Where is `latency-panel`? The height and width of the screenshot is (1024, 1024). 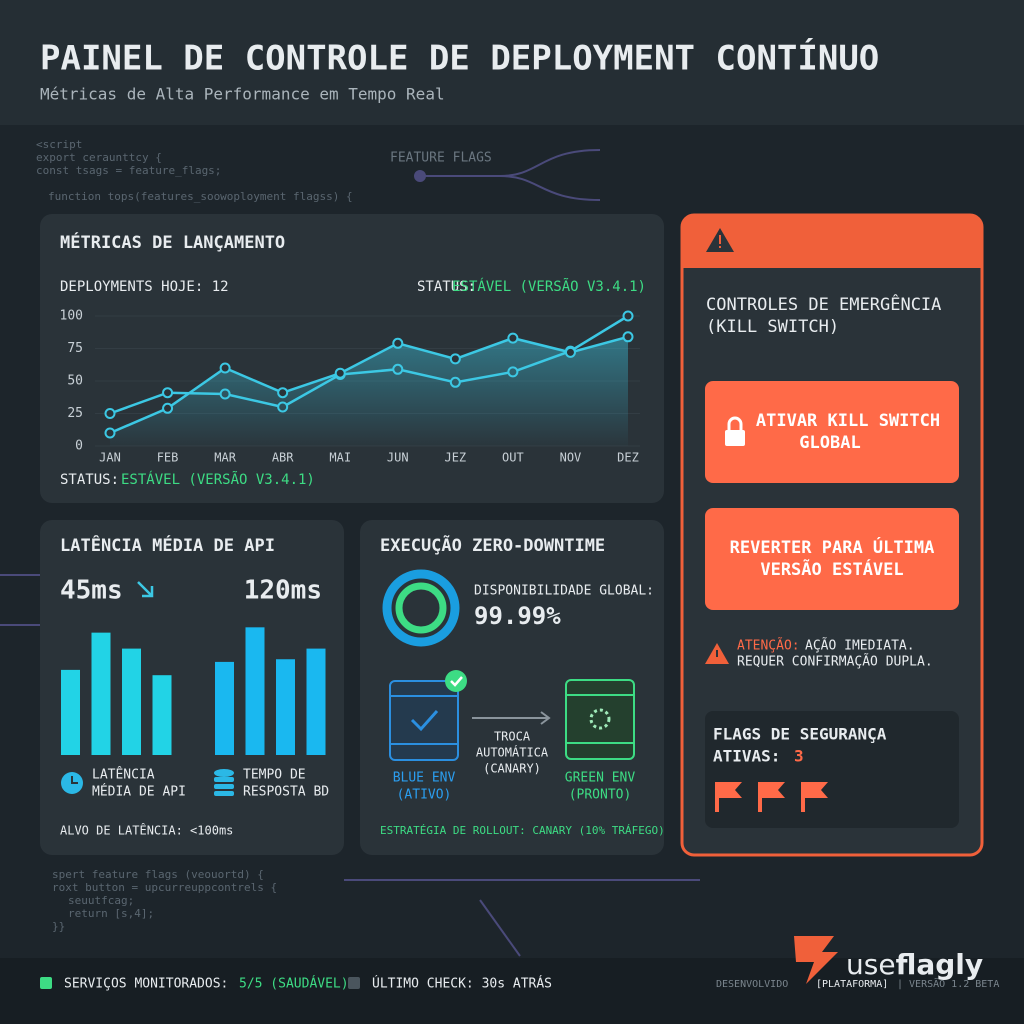 latency-panel is located at coordinates (192, 687).